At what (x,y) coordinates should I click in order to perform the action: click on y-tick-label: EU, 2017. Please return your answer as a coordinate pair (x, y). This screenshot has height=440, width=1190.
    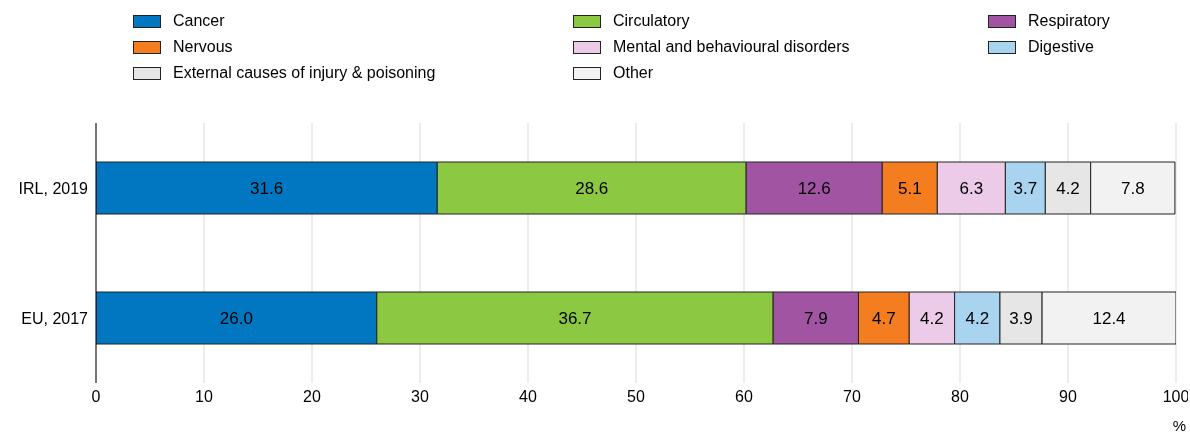
    Looking at the image, I should click on (55, 318).